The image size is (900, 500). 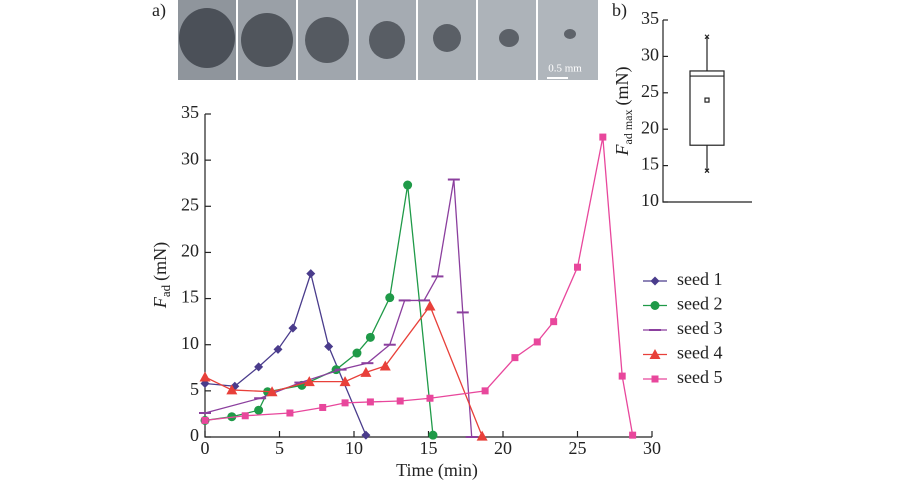 I want to click on image-strip: 0.5 mm, so click(x=388, y=40).